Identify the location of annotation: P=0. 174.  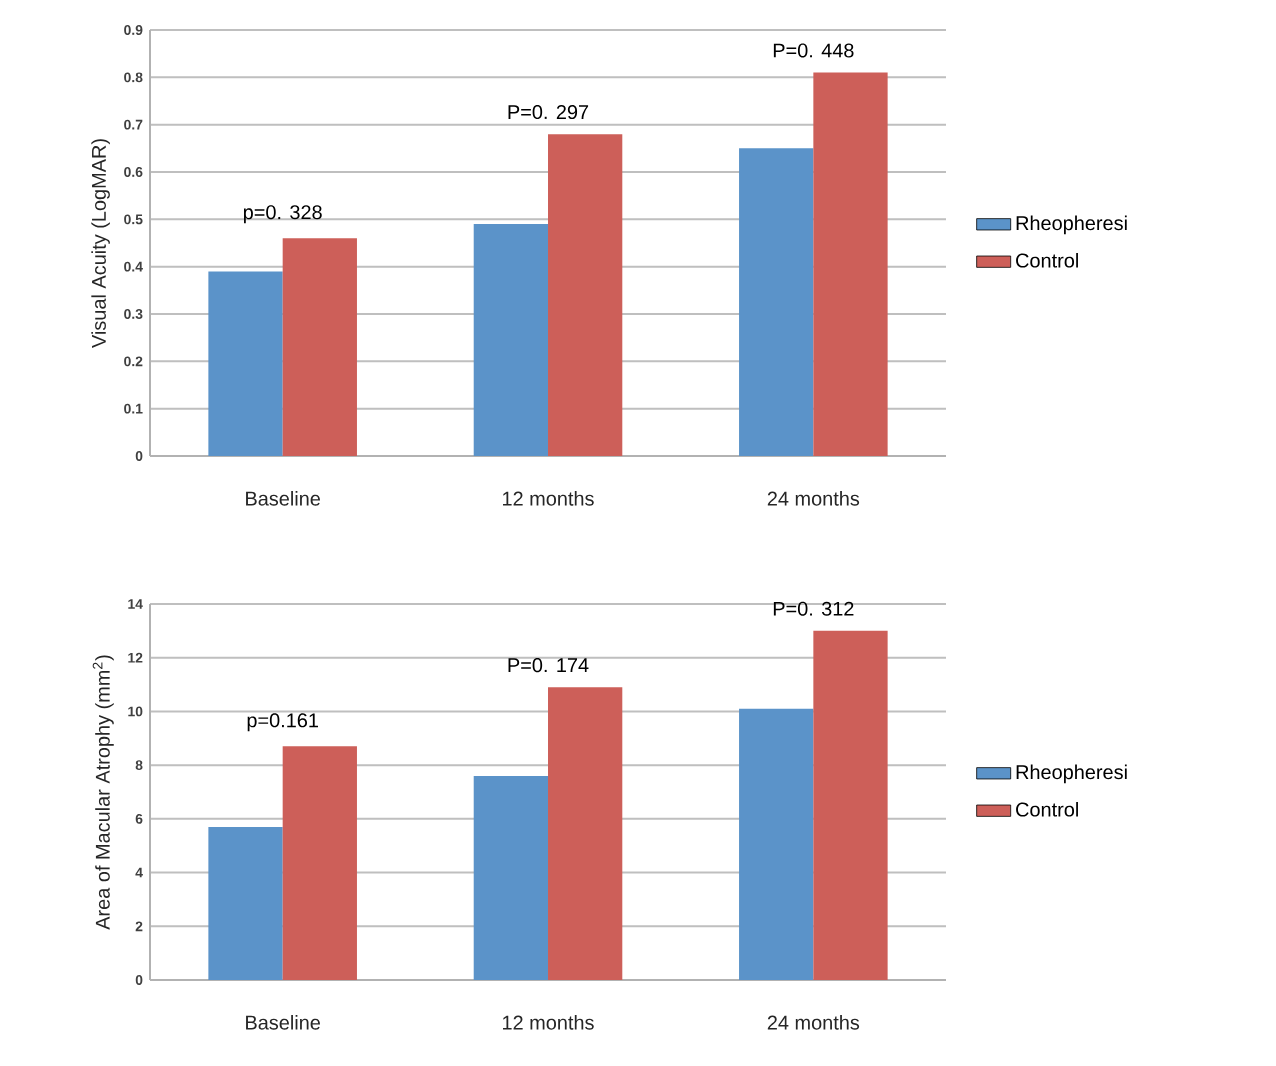
(548, 665).